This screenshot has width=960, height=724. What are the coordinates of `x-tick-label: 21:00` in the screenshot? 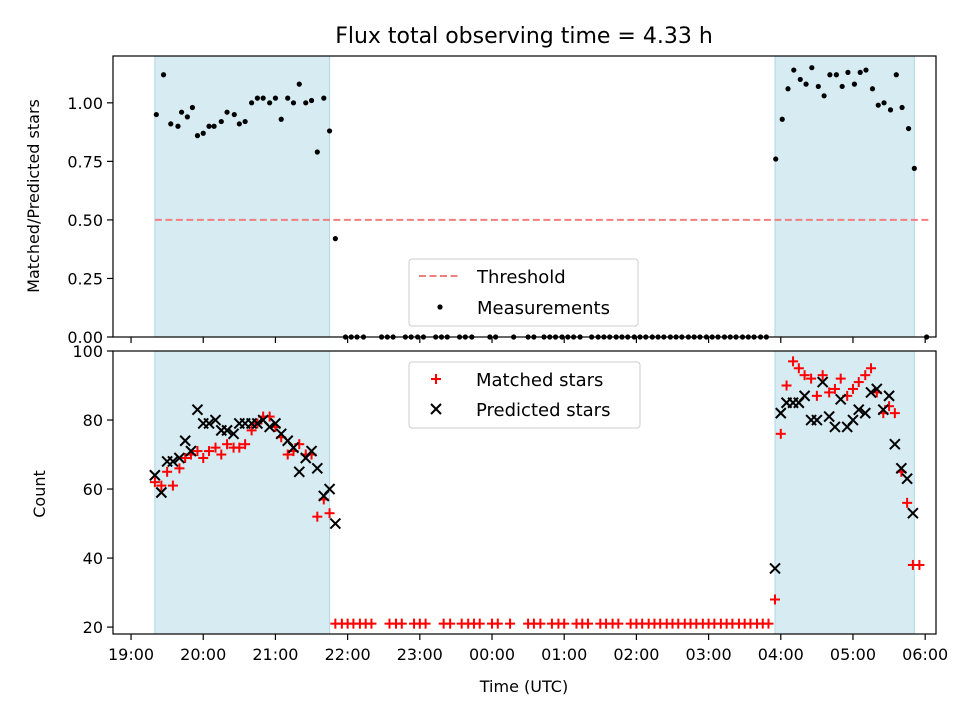 It's located at (275, 654).